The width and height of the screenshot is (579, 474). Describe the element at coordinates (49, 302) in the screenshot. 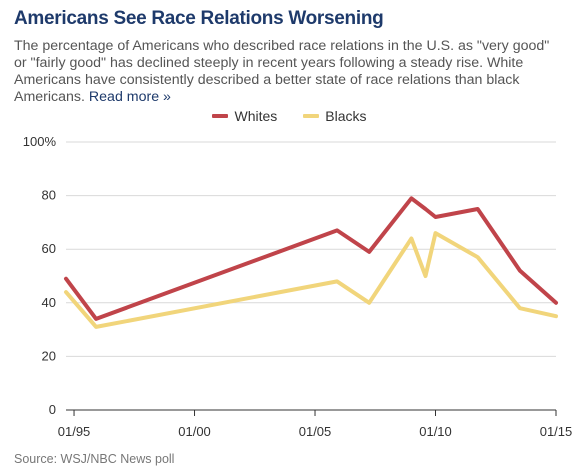

I see `y-tick-label: 40` at that location.